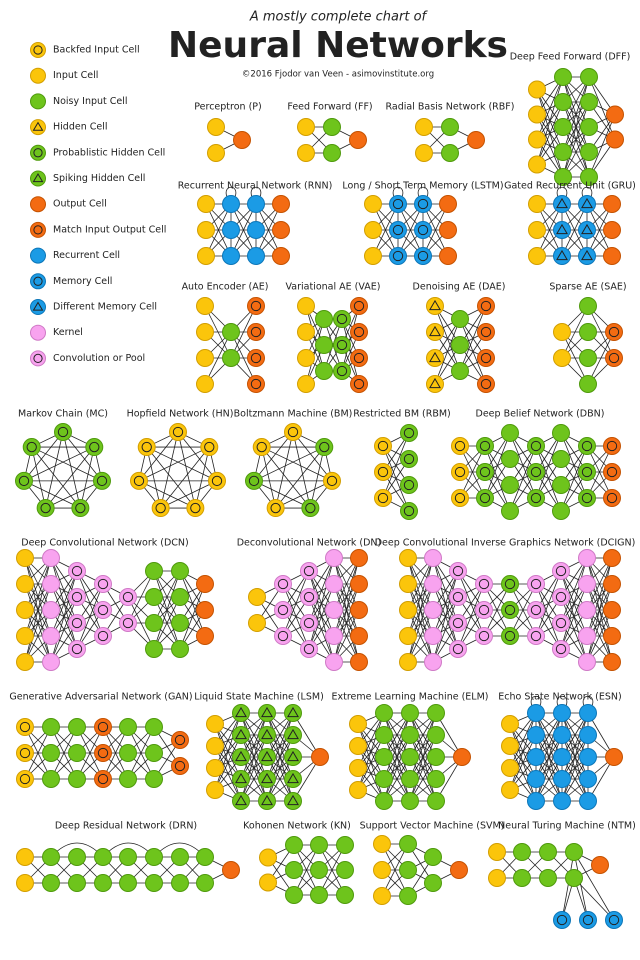 The height and width of the screenshot is (960, 640). Describe the element at coordinates (338, 45) in the screenshot. I see `title: Neural Networks` at that location.